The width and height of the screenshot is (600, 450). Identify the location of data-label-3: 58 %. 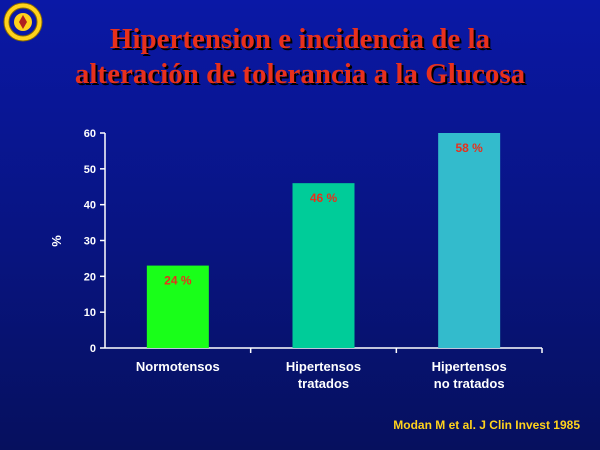
(469, 148).